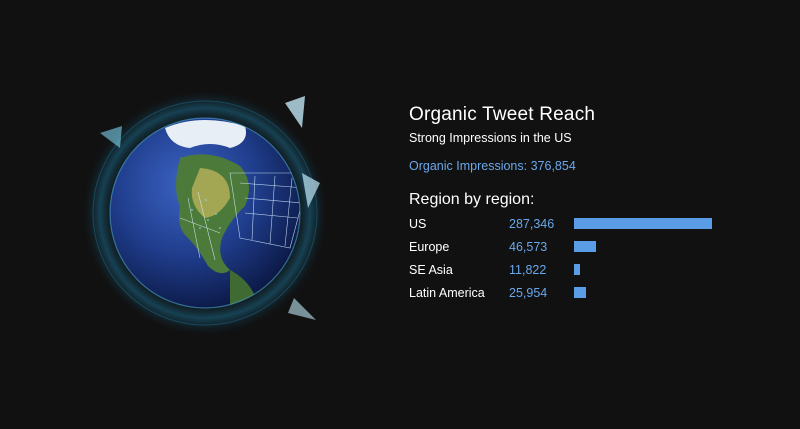 Image resolution: width=800 pixels, height=429 pixels. What do you see at coordinates (472, 199) in the screenshot?
I see `region-heading: Region by region:` at bounding box center [472, 199].